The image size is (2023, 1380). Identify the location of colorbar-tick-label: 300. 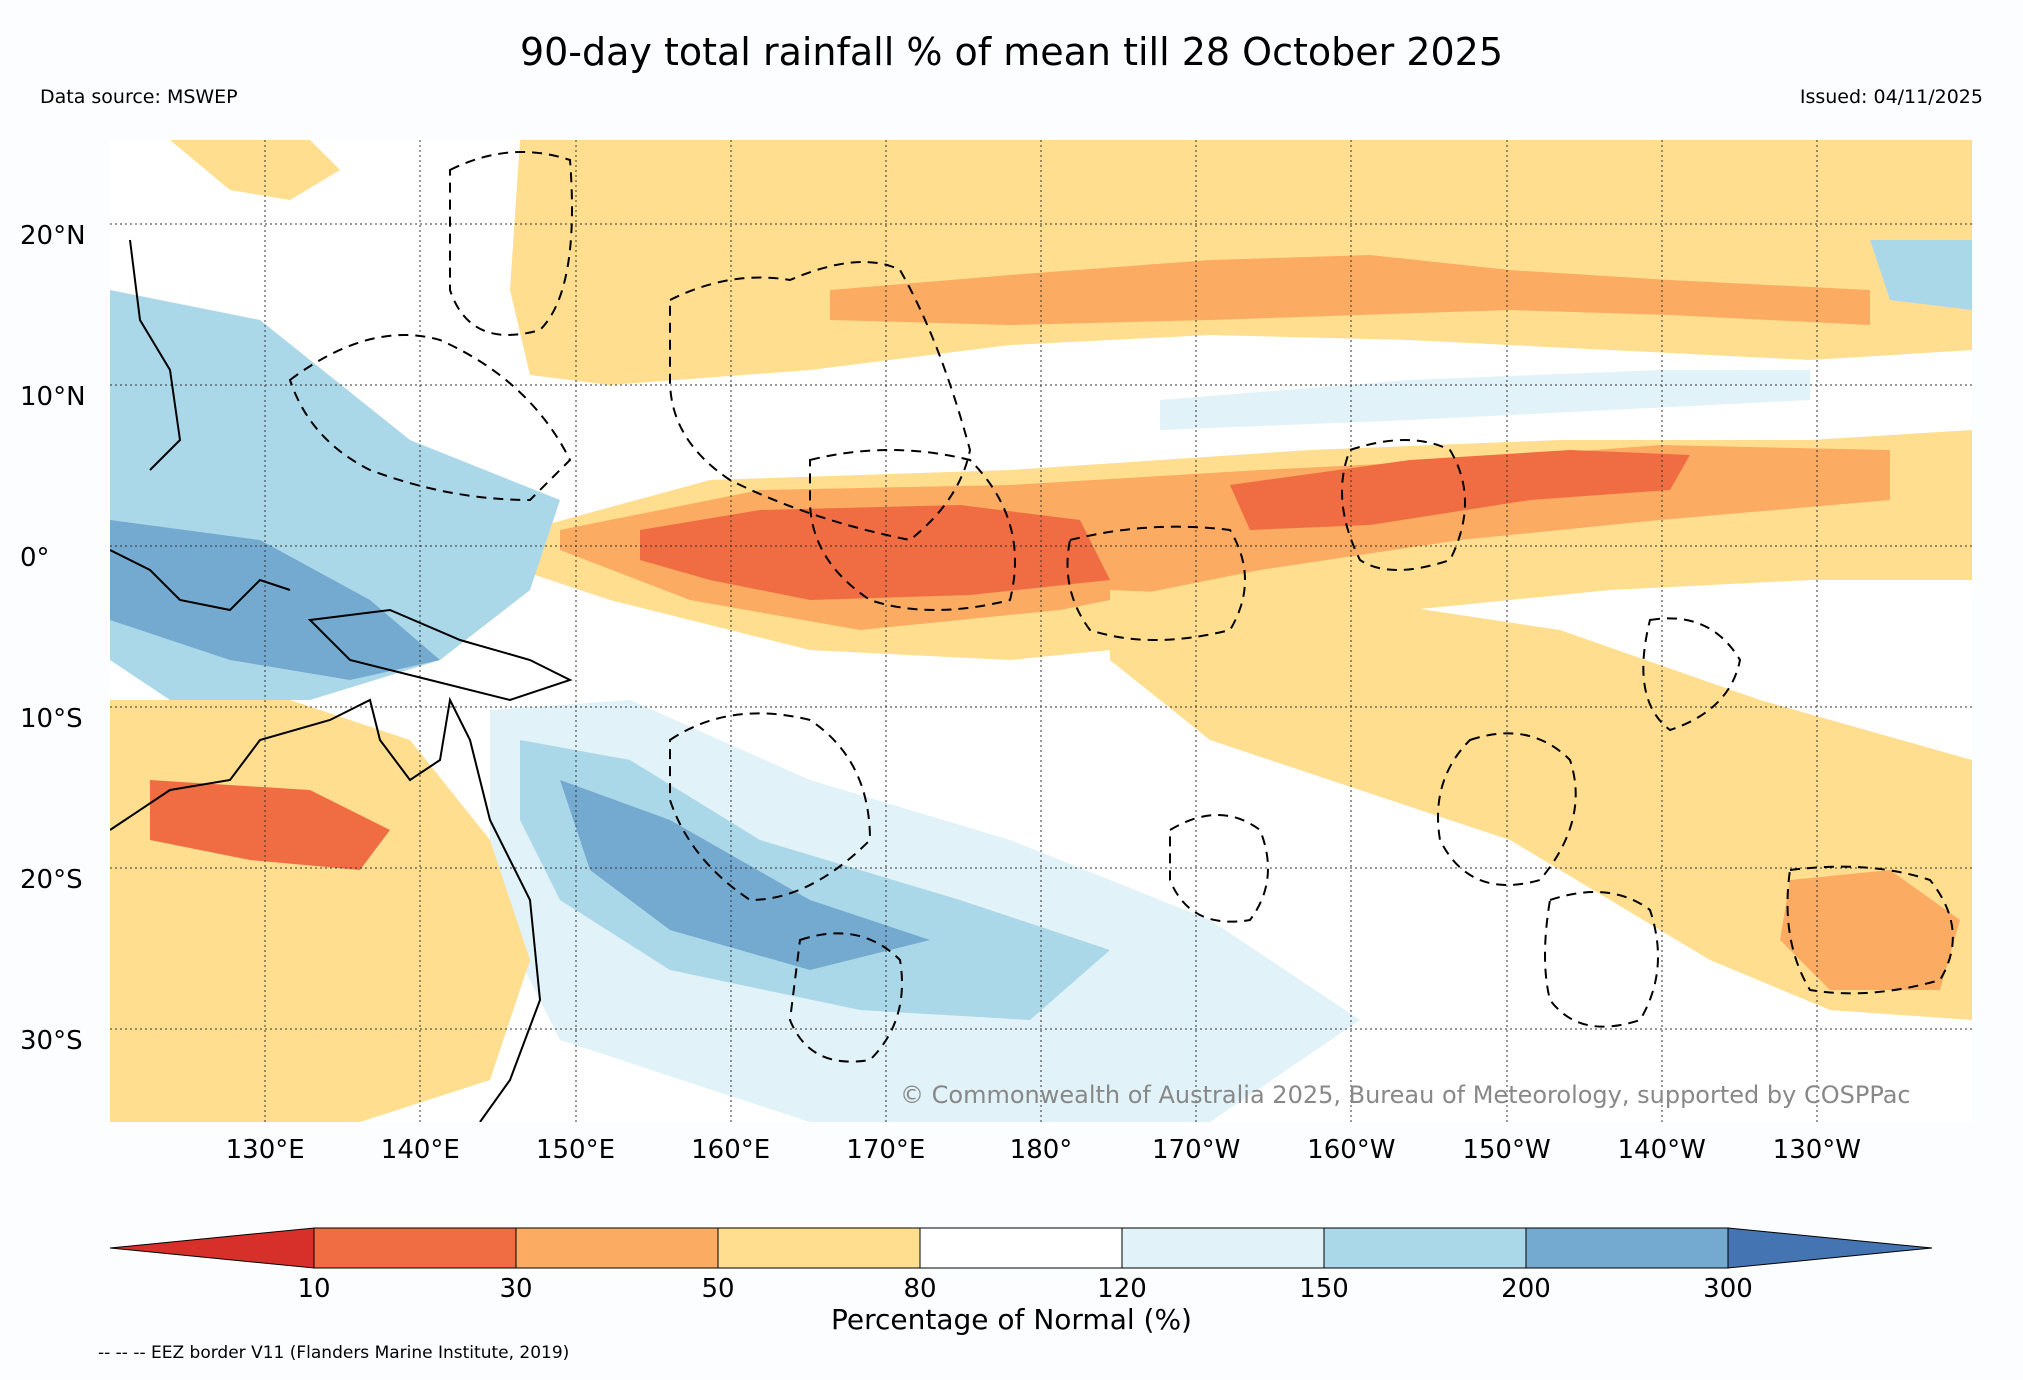
(1728, 1289).